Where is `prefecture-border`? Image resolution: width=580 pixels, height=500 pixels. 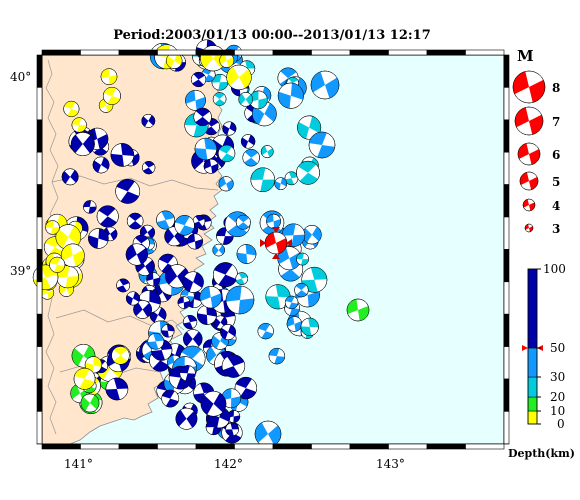 prefecture-border is located at coordinates (135, 183).